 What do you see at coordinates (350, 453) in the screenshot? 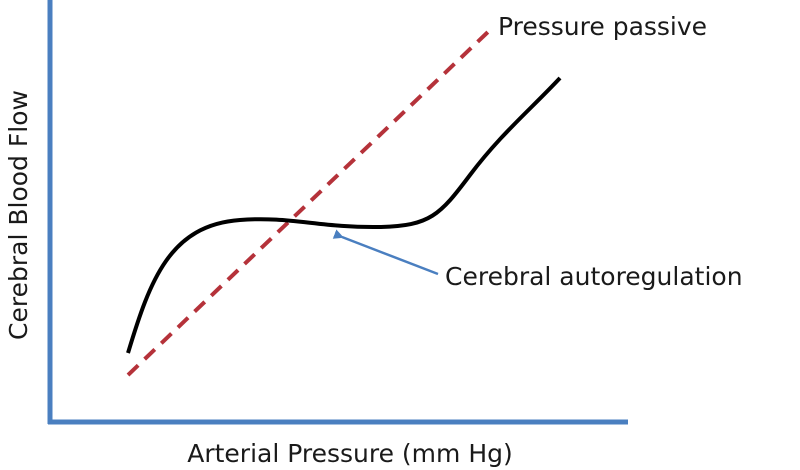
I see `x-axis-label: Arterial Pressure (mm Hg)` at bounding box center [350, 453].